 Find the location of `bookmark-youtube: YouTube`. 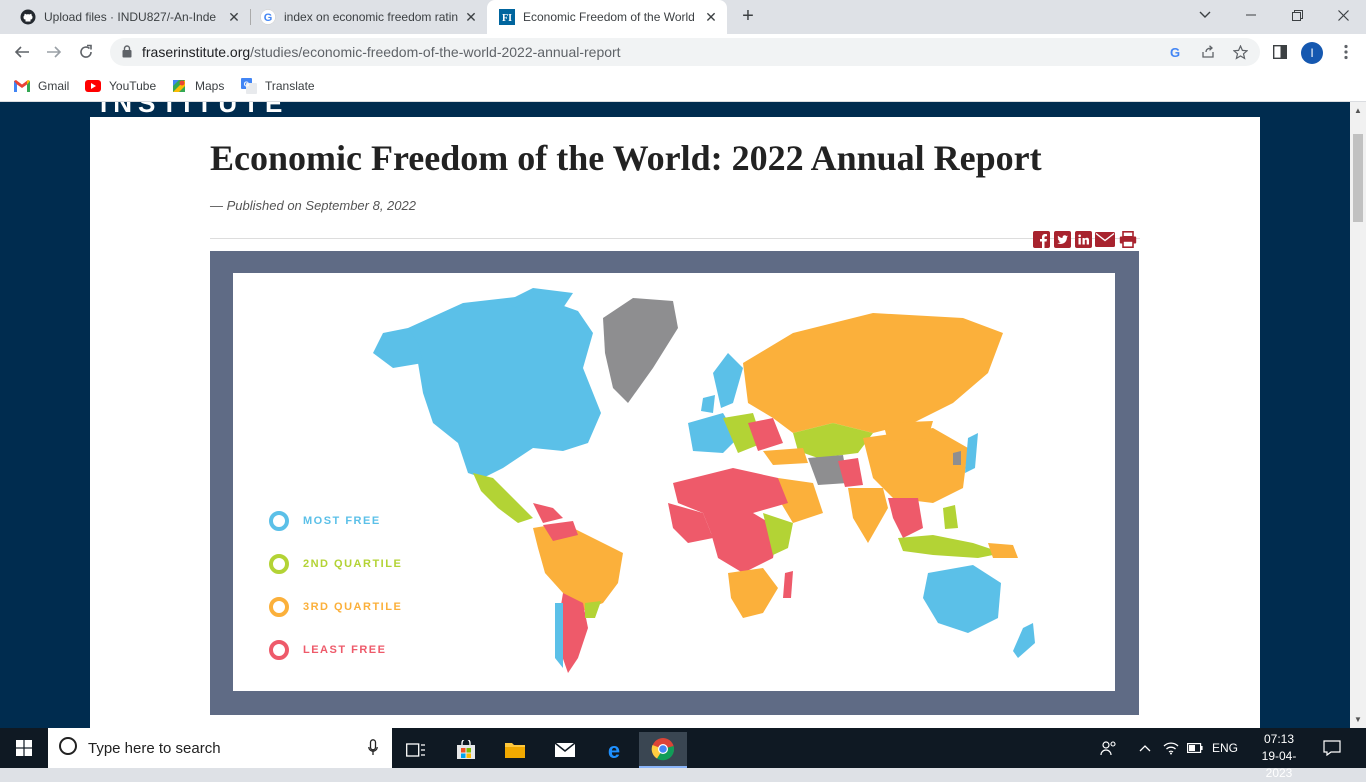

bookmark-youtube: YouTube is located at coordinates (120, 86).